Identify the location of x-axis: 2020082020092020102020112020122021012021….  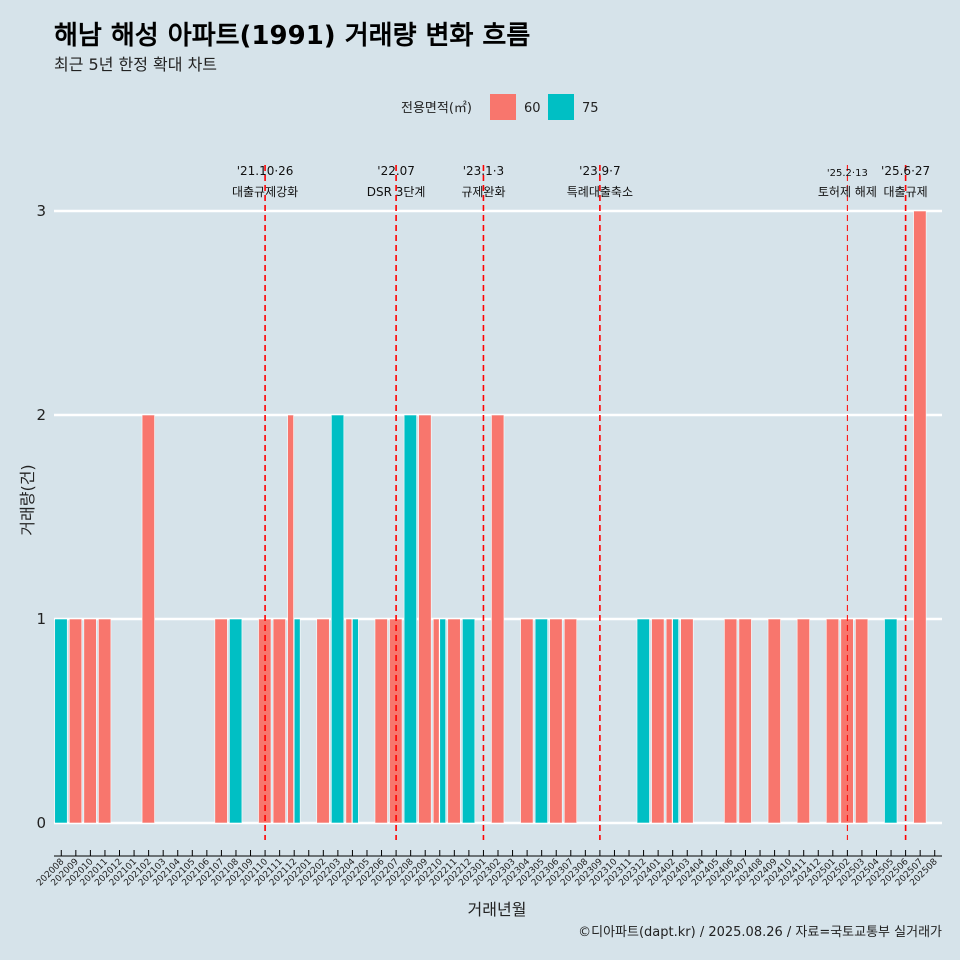
(488, 869).